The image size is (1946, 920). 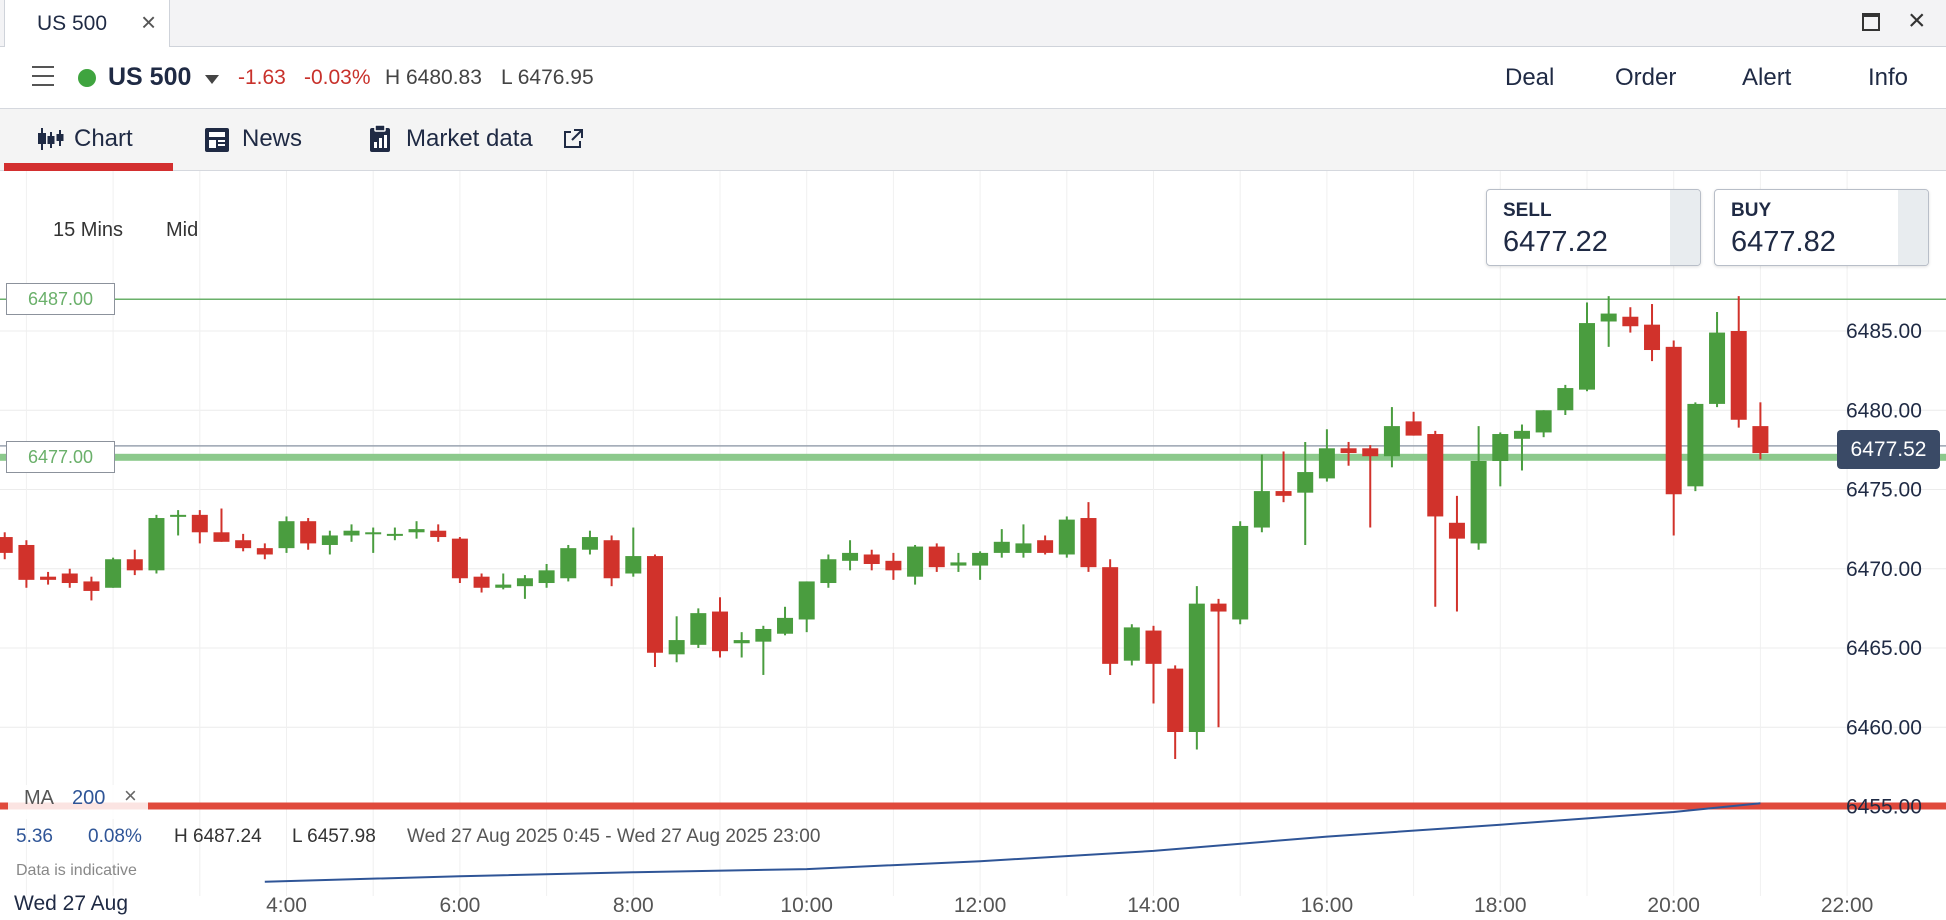 What do you see at coordinates (87, 23) in the screenshot?
I see `instrument-tab: US 500 ×` at bounding box center [87, 23].